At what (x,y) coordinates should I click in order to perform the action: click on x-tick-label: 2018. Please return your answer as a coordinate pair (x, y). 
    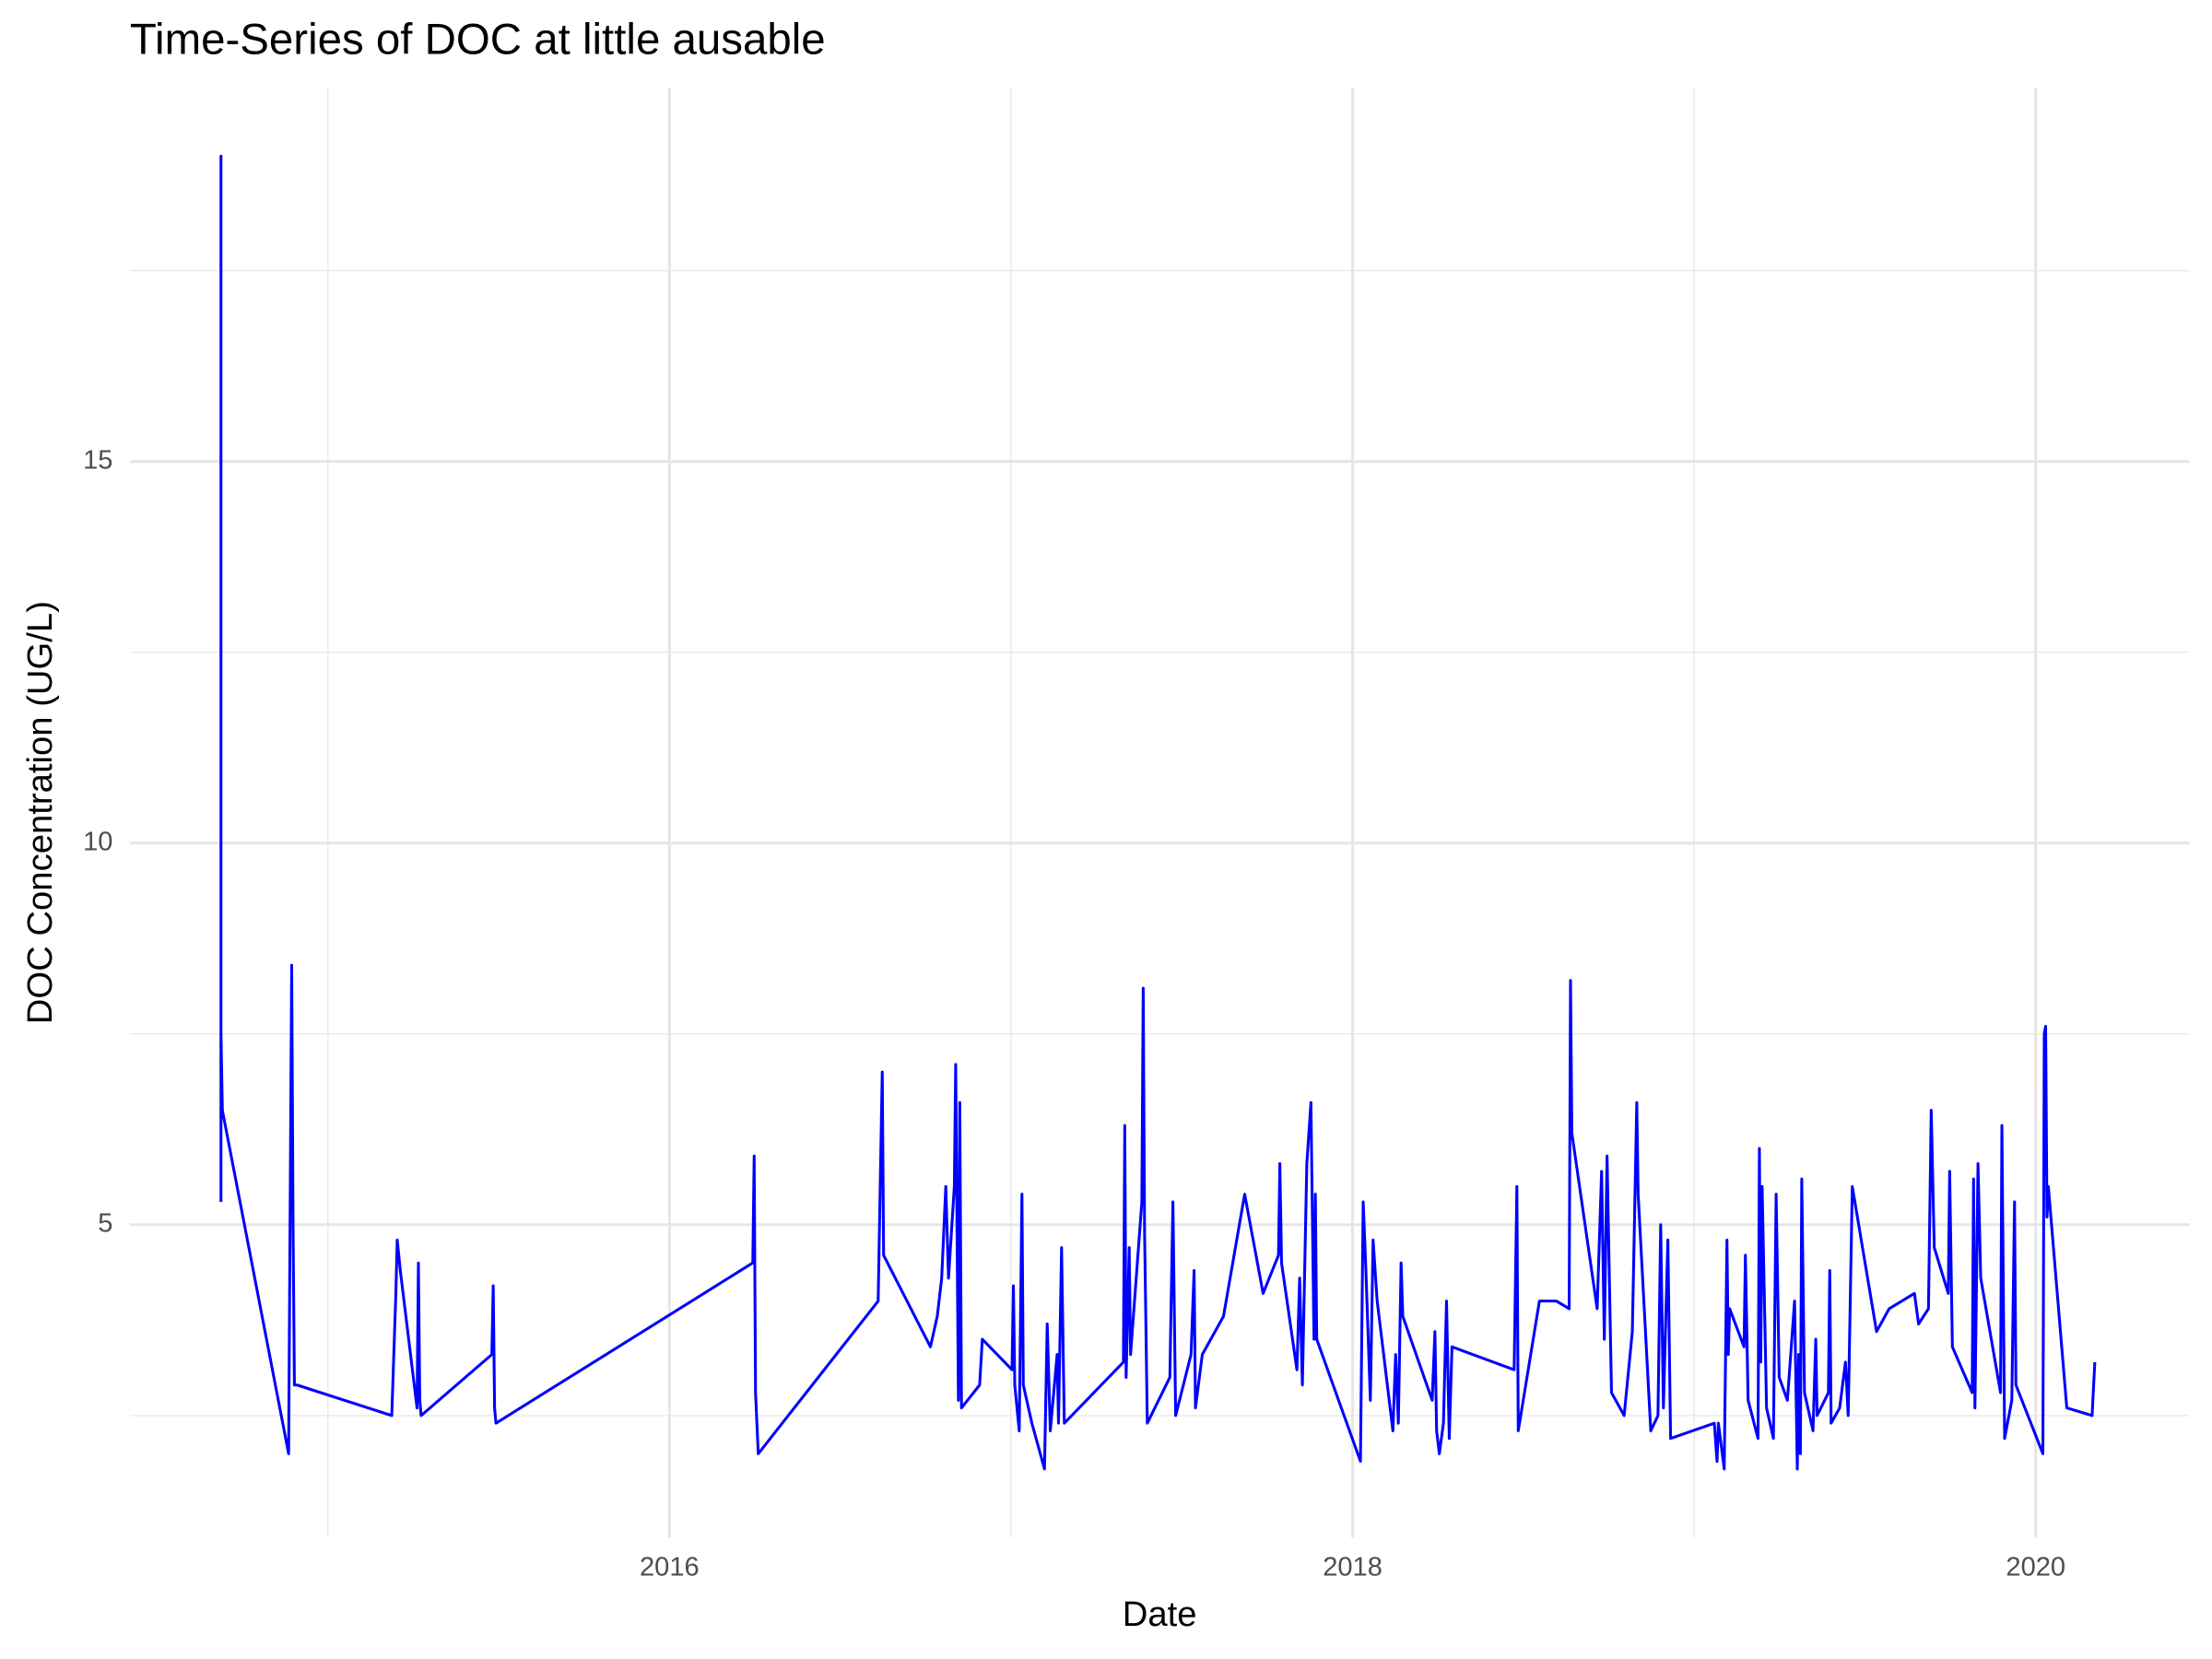
    Looking at the image, I should click on (1352, 1568).